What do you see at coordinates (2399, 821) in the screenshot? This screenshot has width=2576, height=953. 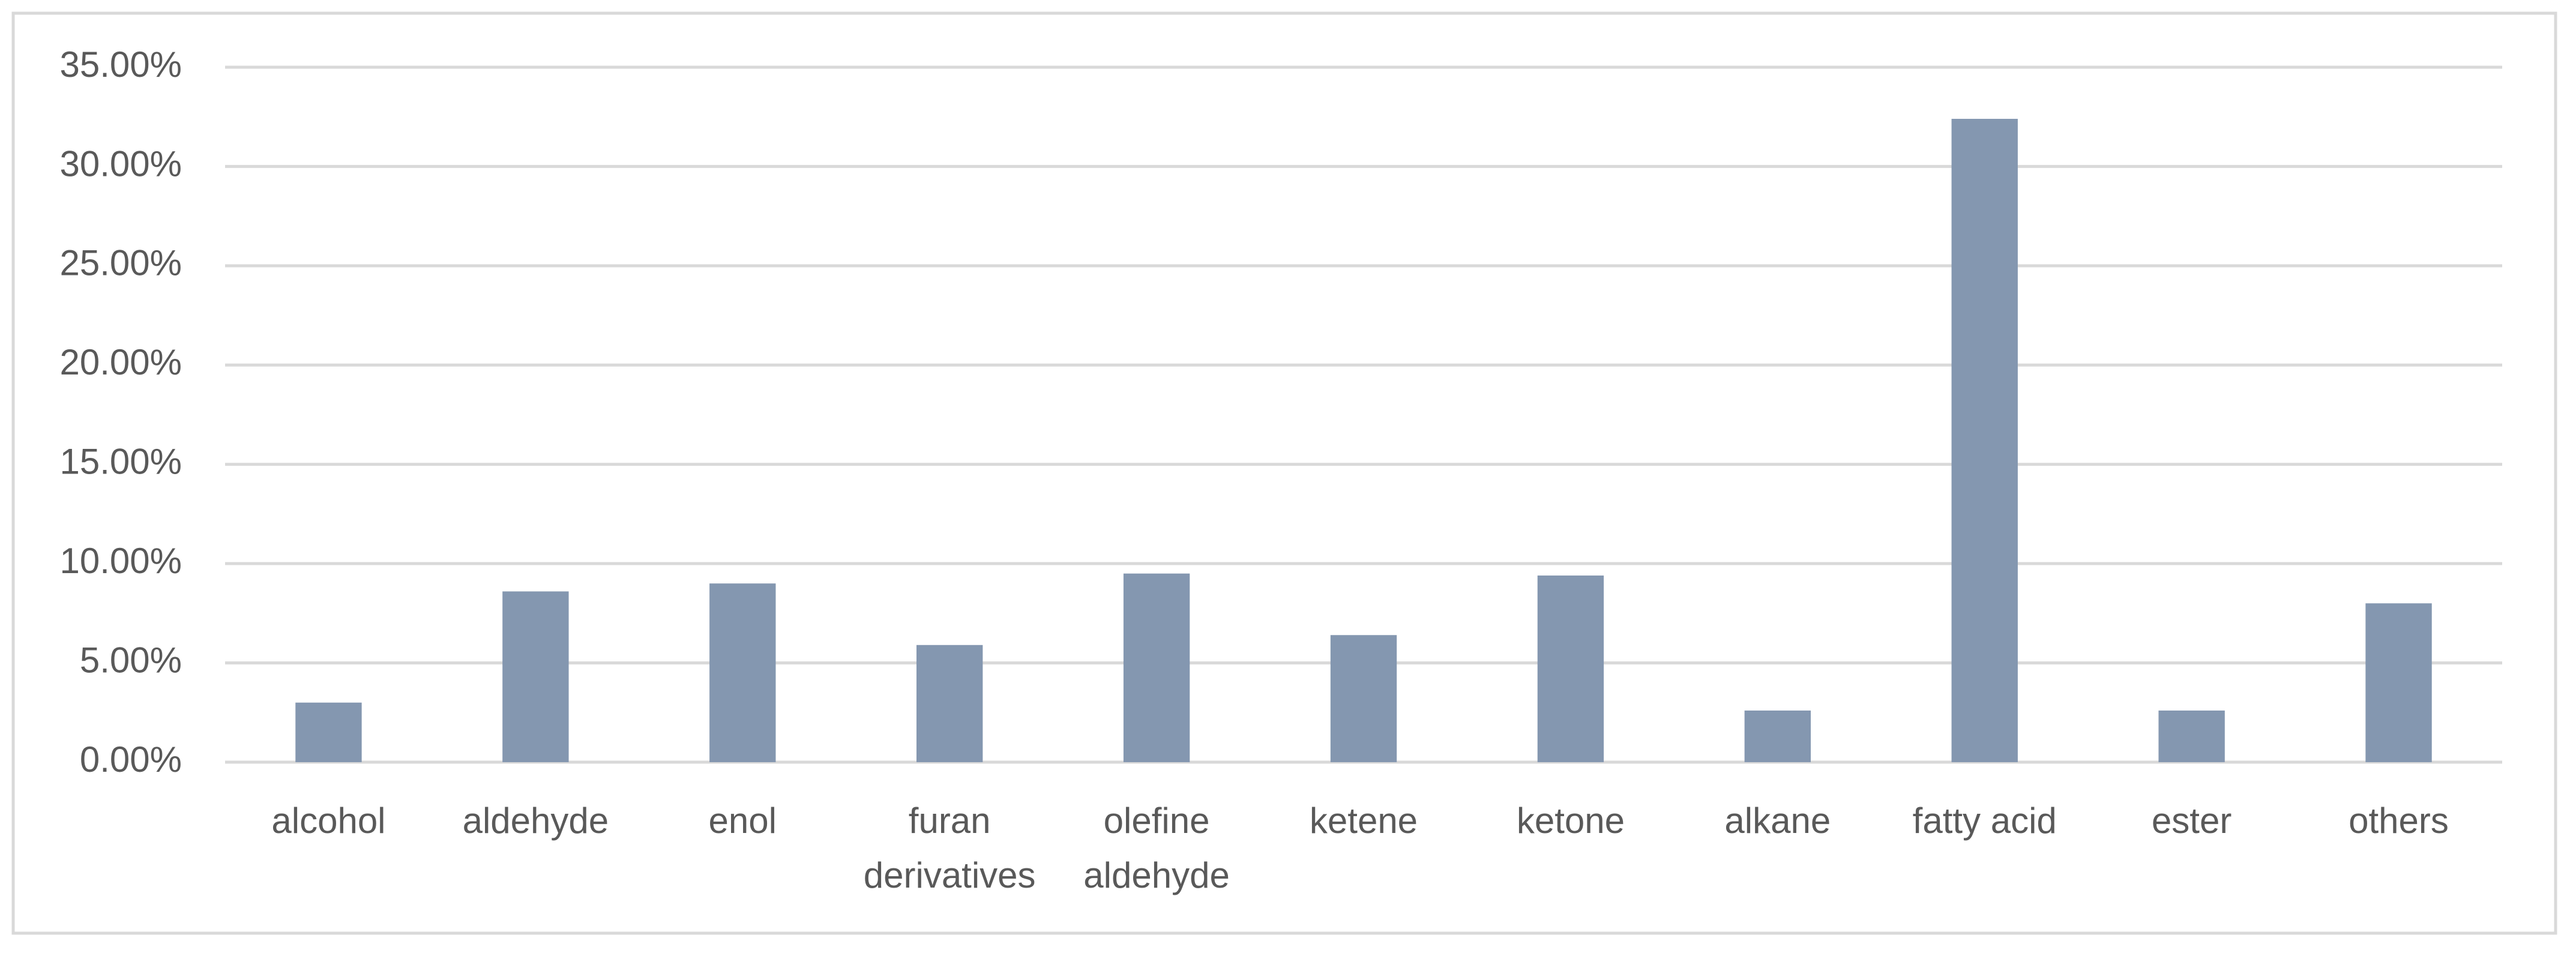 I see `x-tick-label: others` at bounding box center [2399, 821].